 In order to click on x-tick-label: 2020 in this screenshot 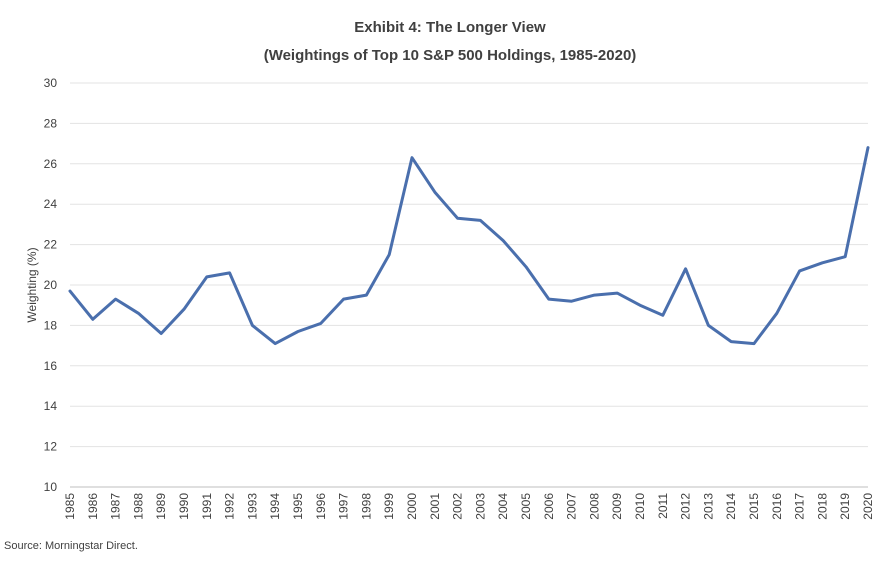, I will do `click(868, 506)`.